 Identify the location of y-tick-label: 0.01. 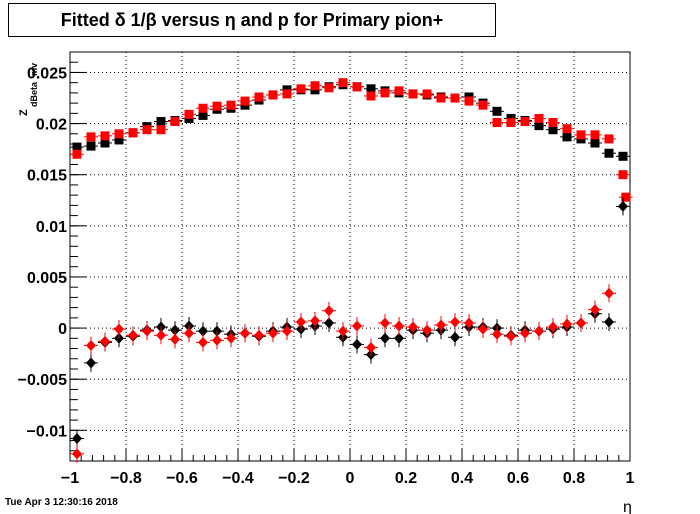
(51, 227).